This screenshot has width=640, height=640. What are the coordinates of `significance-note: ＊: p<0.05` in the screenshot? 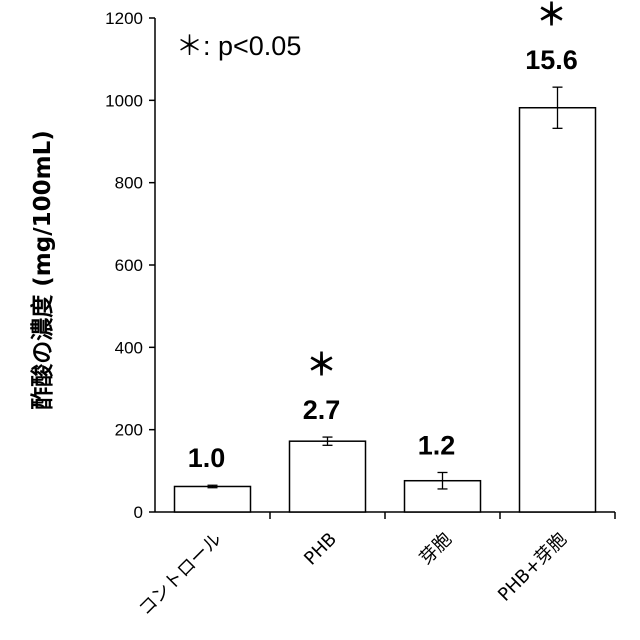 It's located at (238, 46).